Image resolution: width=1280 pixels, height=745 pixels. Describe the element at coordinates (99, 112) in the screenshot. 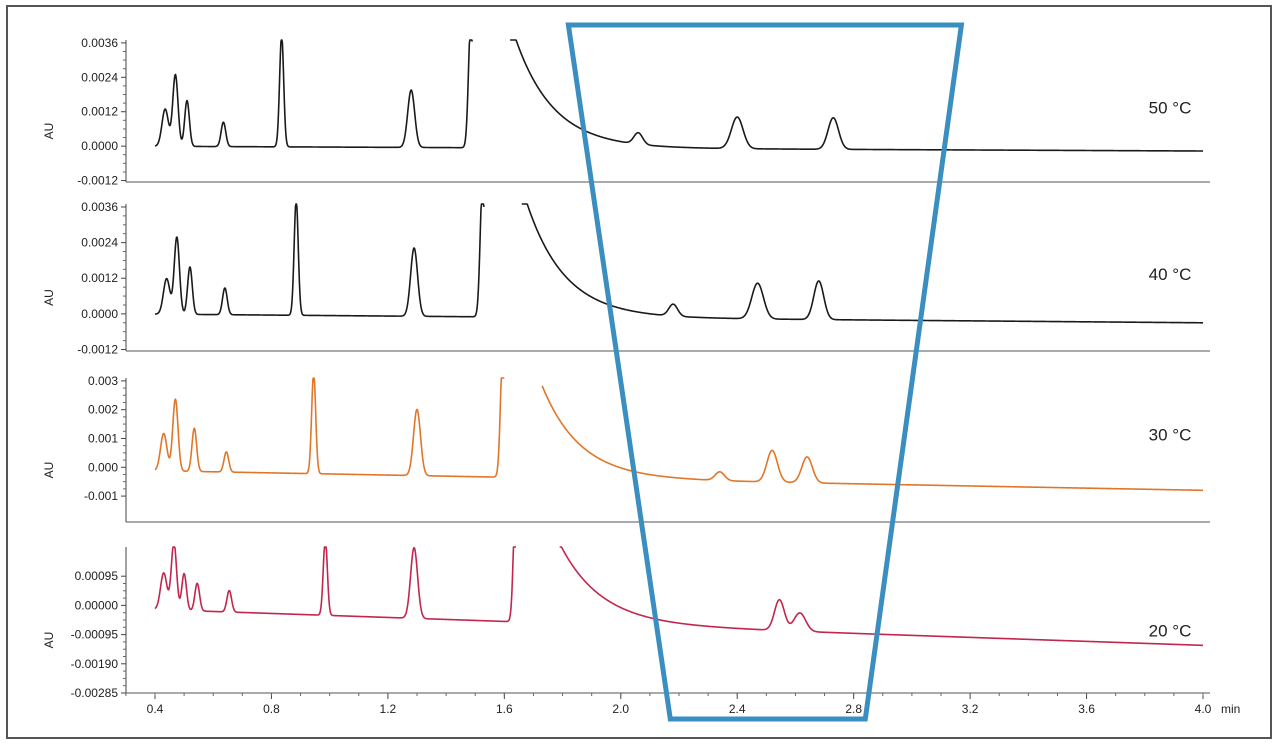

I see `panel-0-ytick-label: 0.0012` at that location.